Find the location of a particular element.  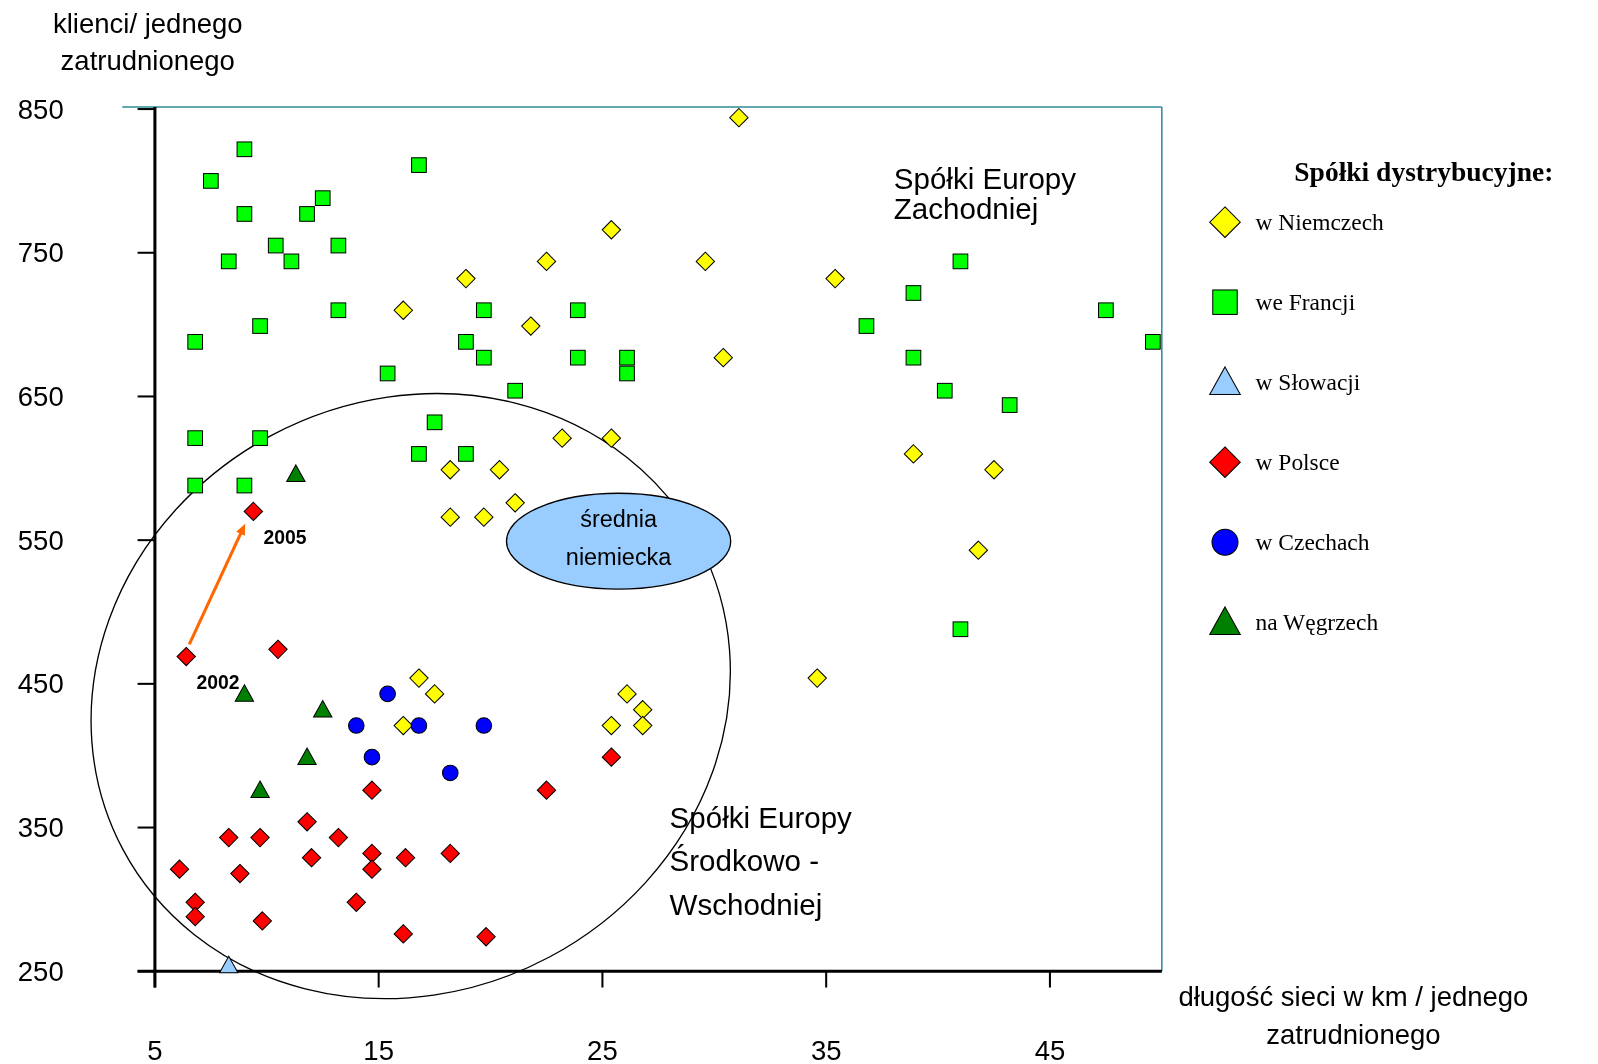

y-tick-label: 550 is located at coordinates (40, 540).